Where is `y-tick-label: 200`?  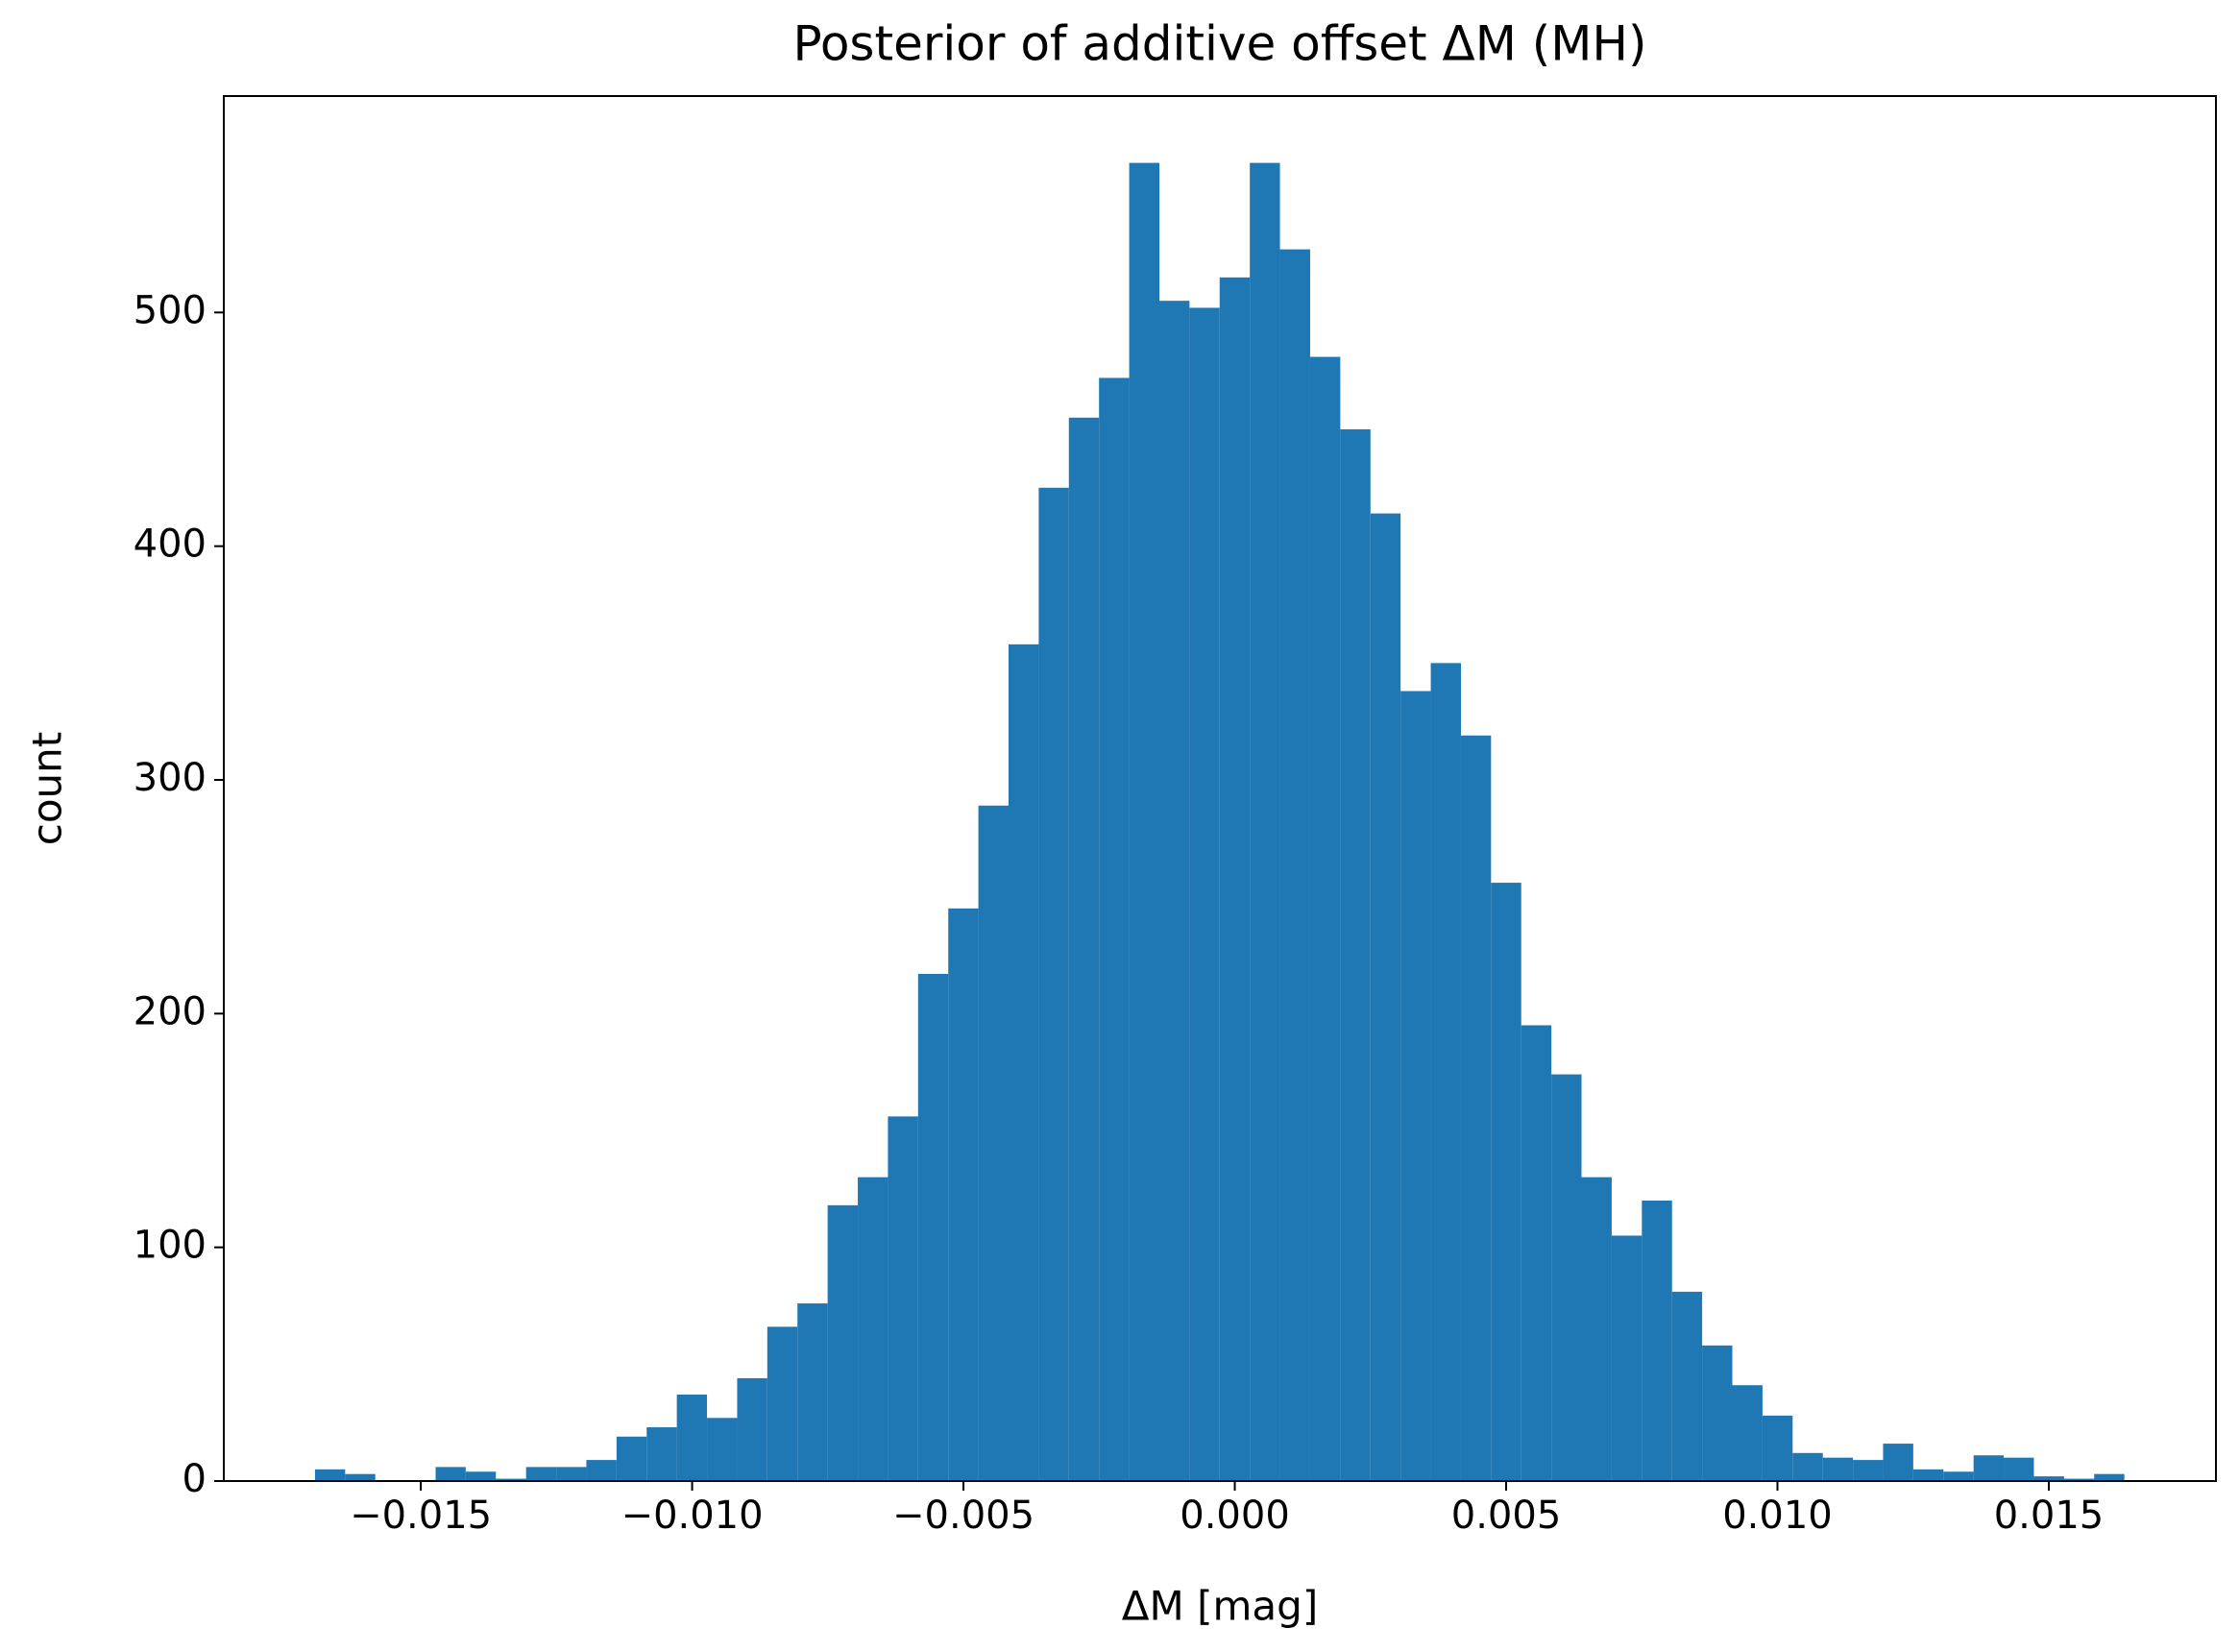
y-tick-label: 200 is located at coordinates (171, 1011).